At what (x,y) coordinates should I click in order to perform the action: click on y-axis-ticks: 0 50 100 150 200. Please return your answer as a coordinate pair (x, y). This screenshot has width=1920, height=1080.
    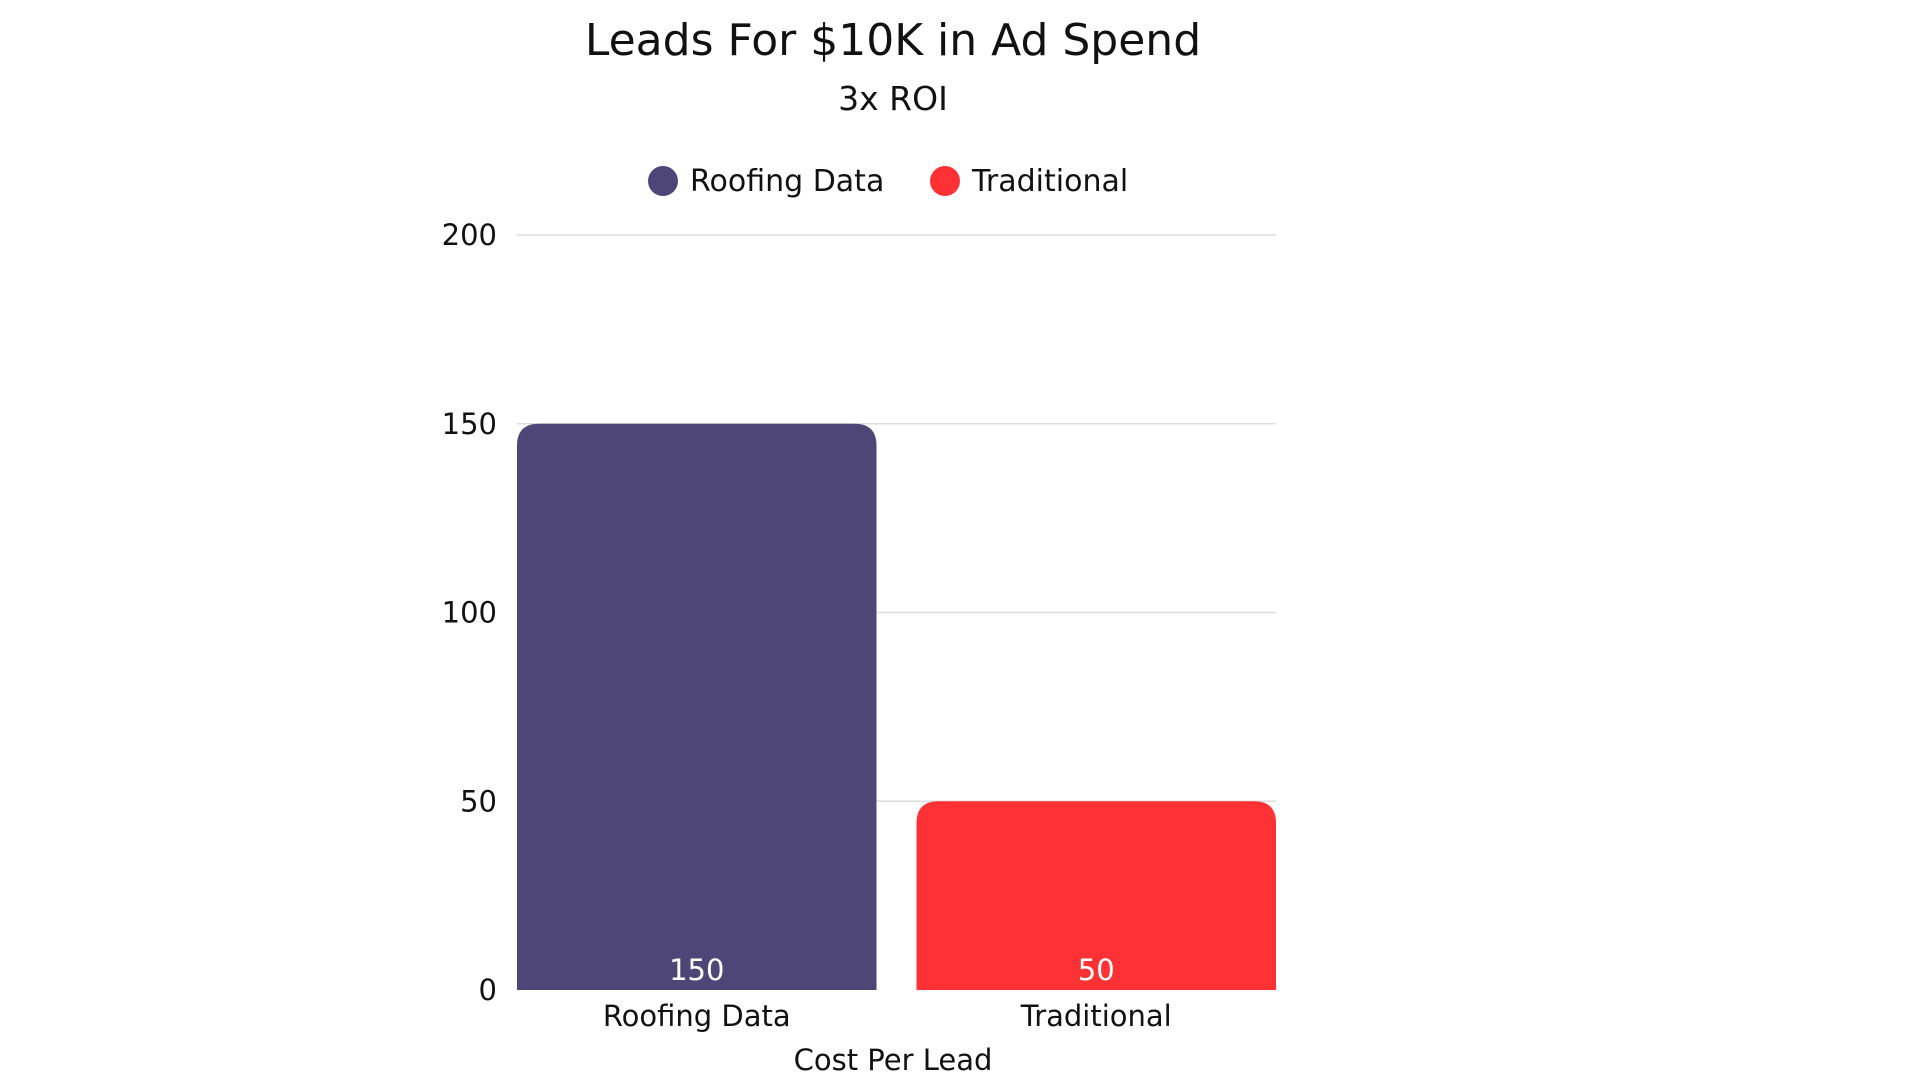
    Looking at the image, I should click on (469, 612).